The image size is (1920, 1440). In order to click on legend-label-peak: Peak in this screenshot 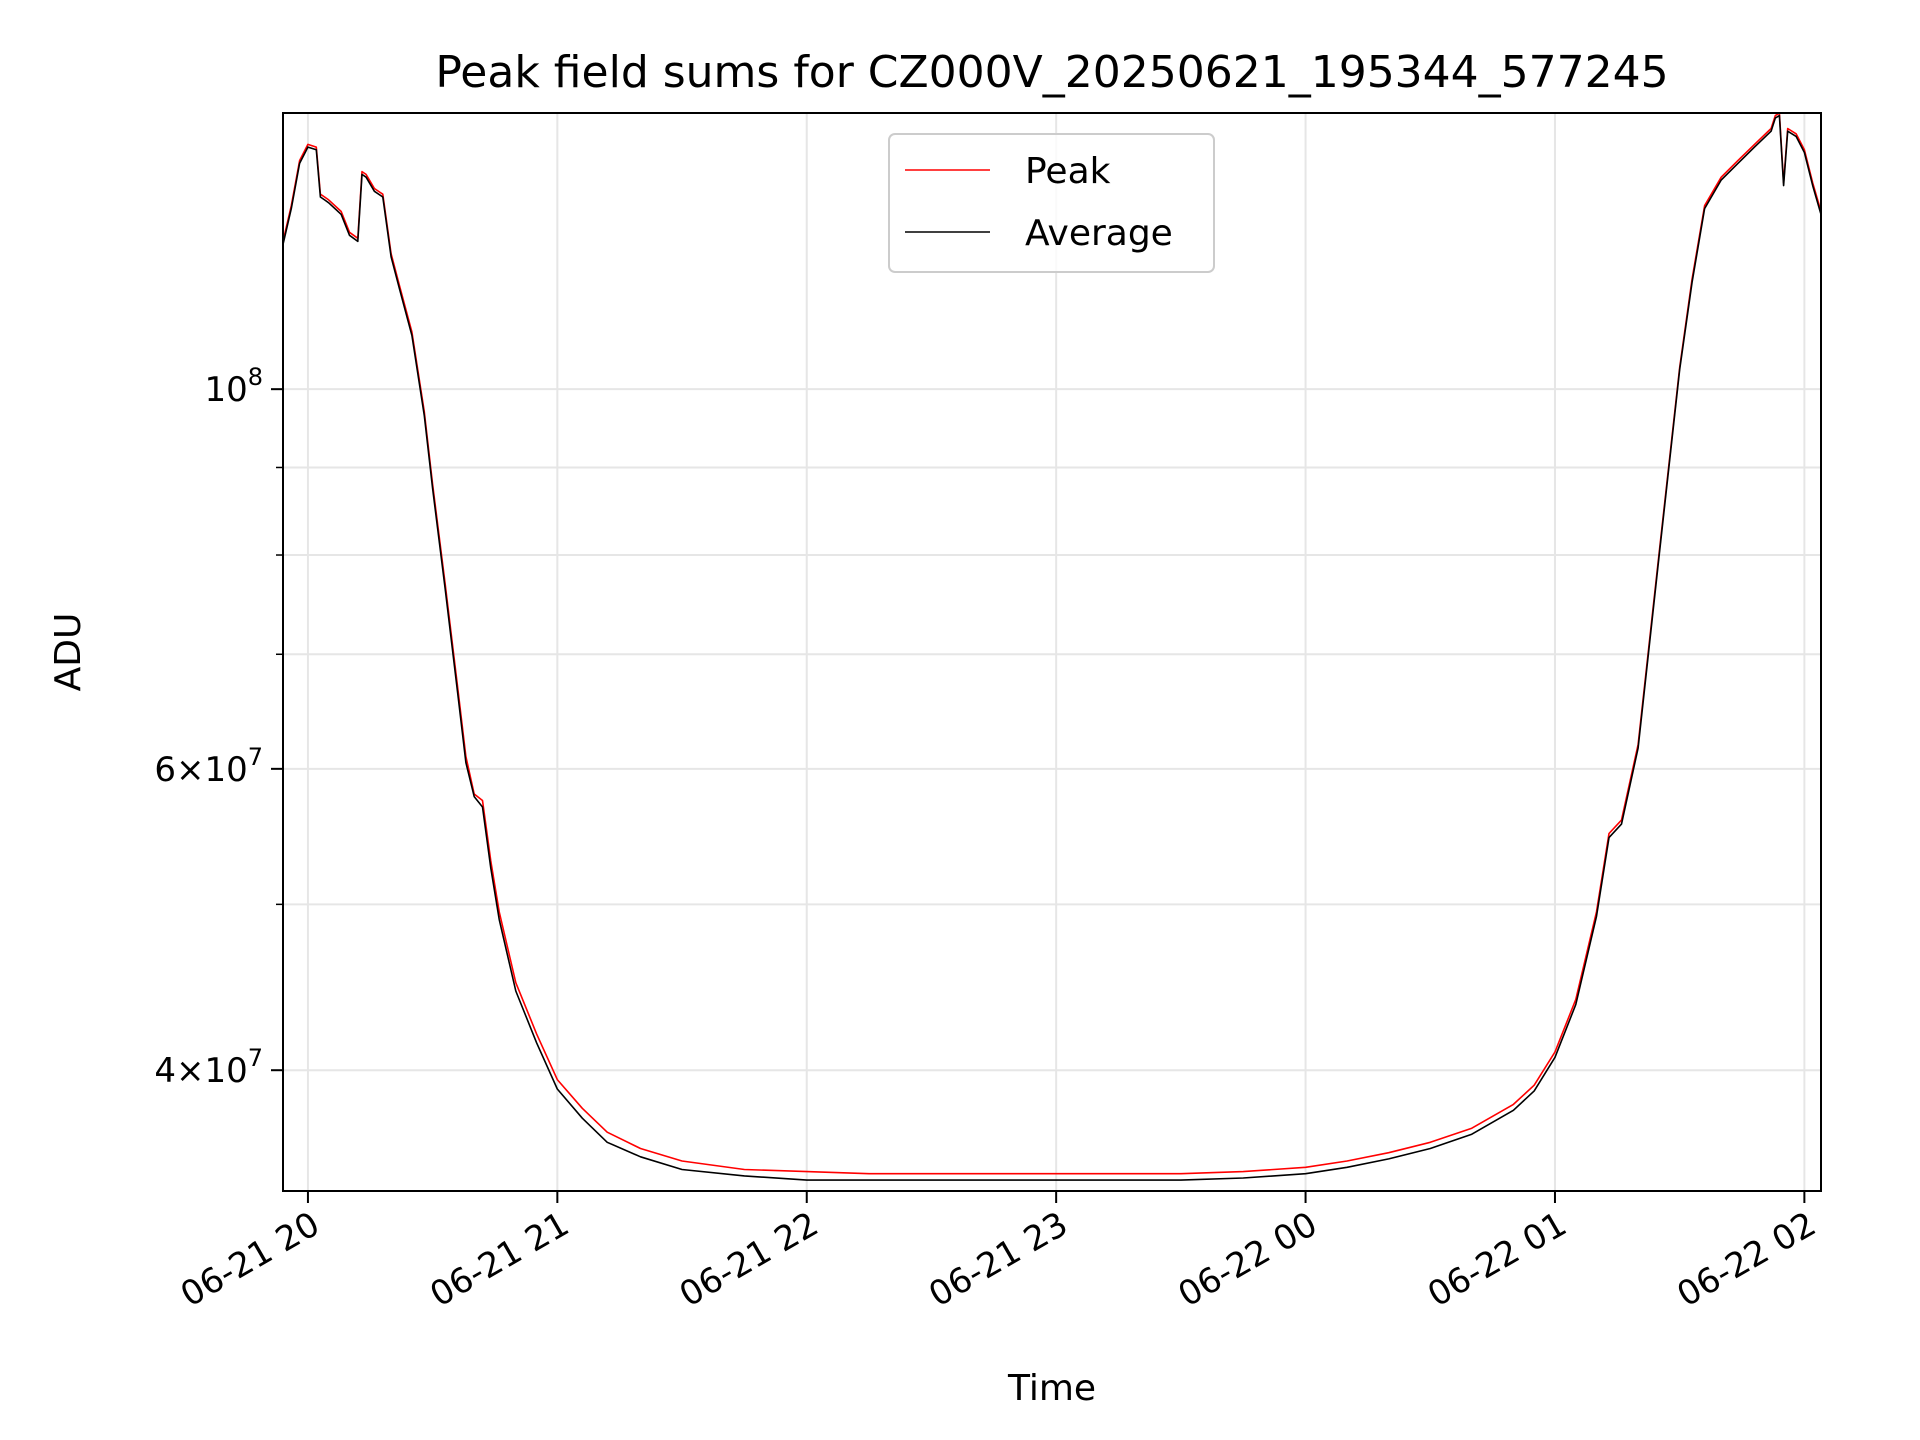, I will do `click(1068, 171)`.